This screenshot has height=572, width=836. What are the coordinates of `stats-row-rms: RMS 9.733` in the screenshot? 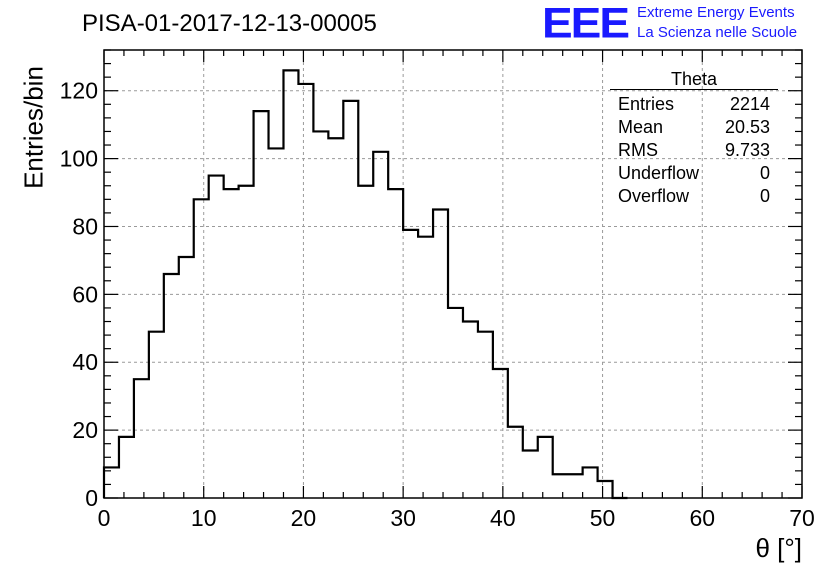 It's located at (694, 150).